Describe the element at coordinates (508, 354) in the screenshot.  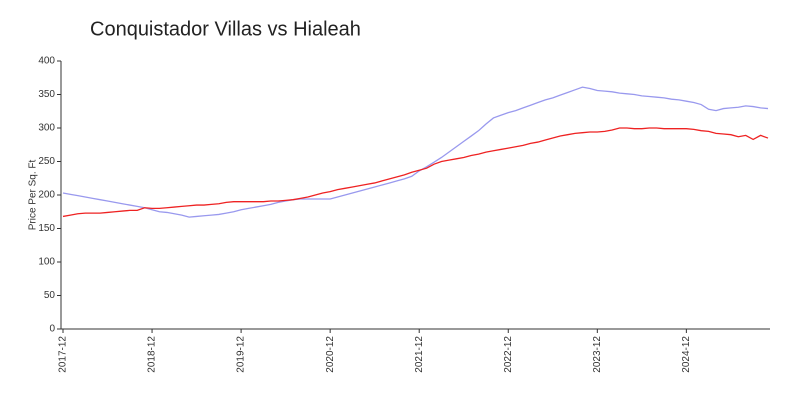
I see `x-tick-label: 2022-12` at that location.